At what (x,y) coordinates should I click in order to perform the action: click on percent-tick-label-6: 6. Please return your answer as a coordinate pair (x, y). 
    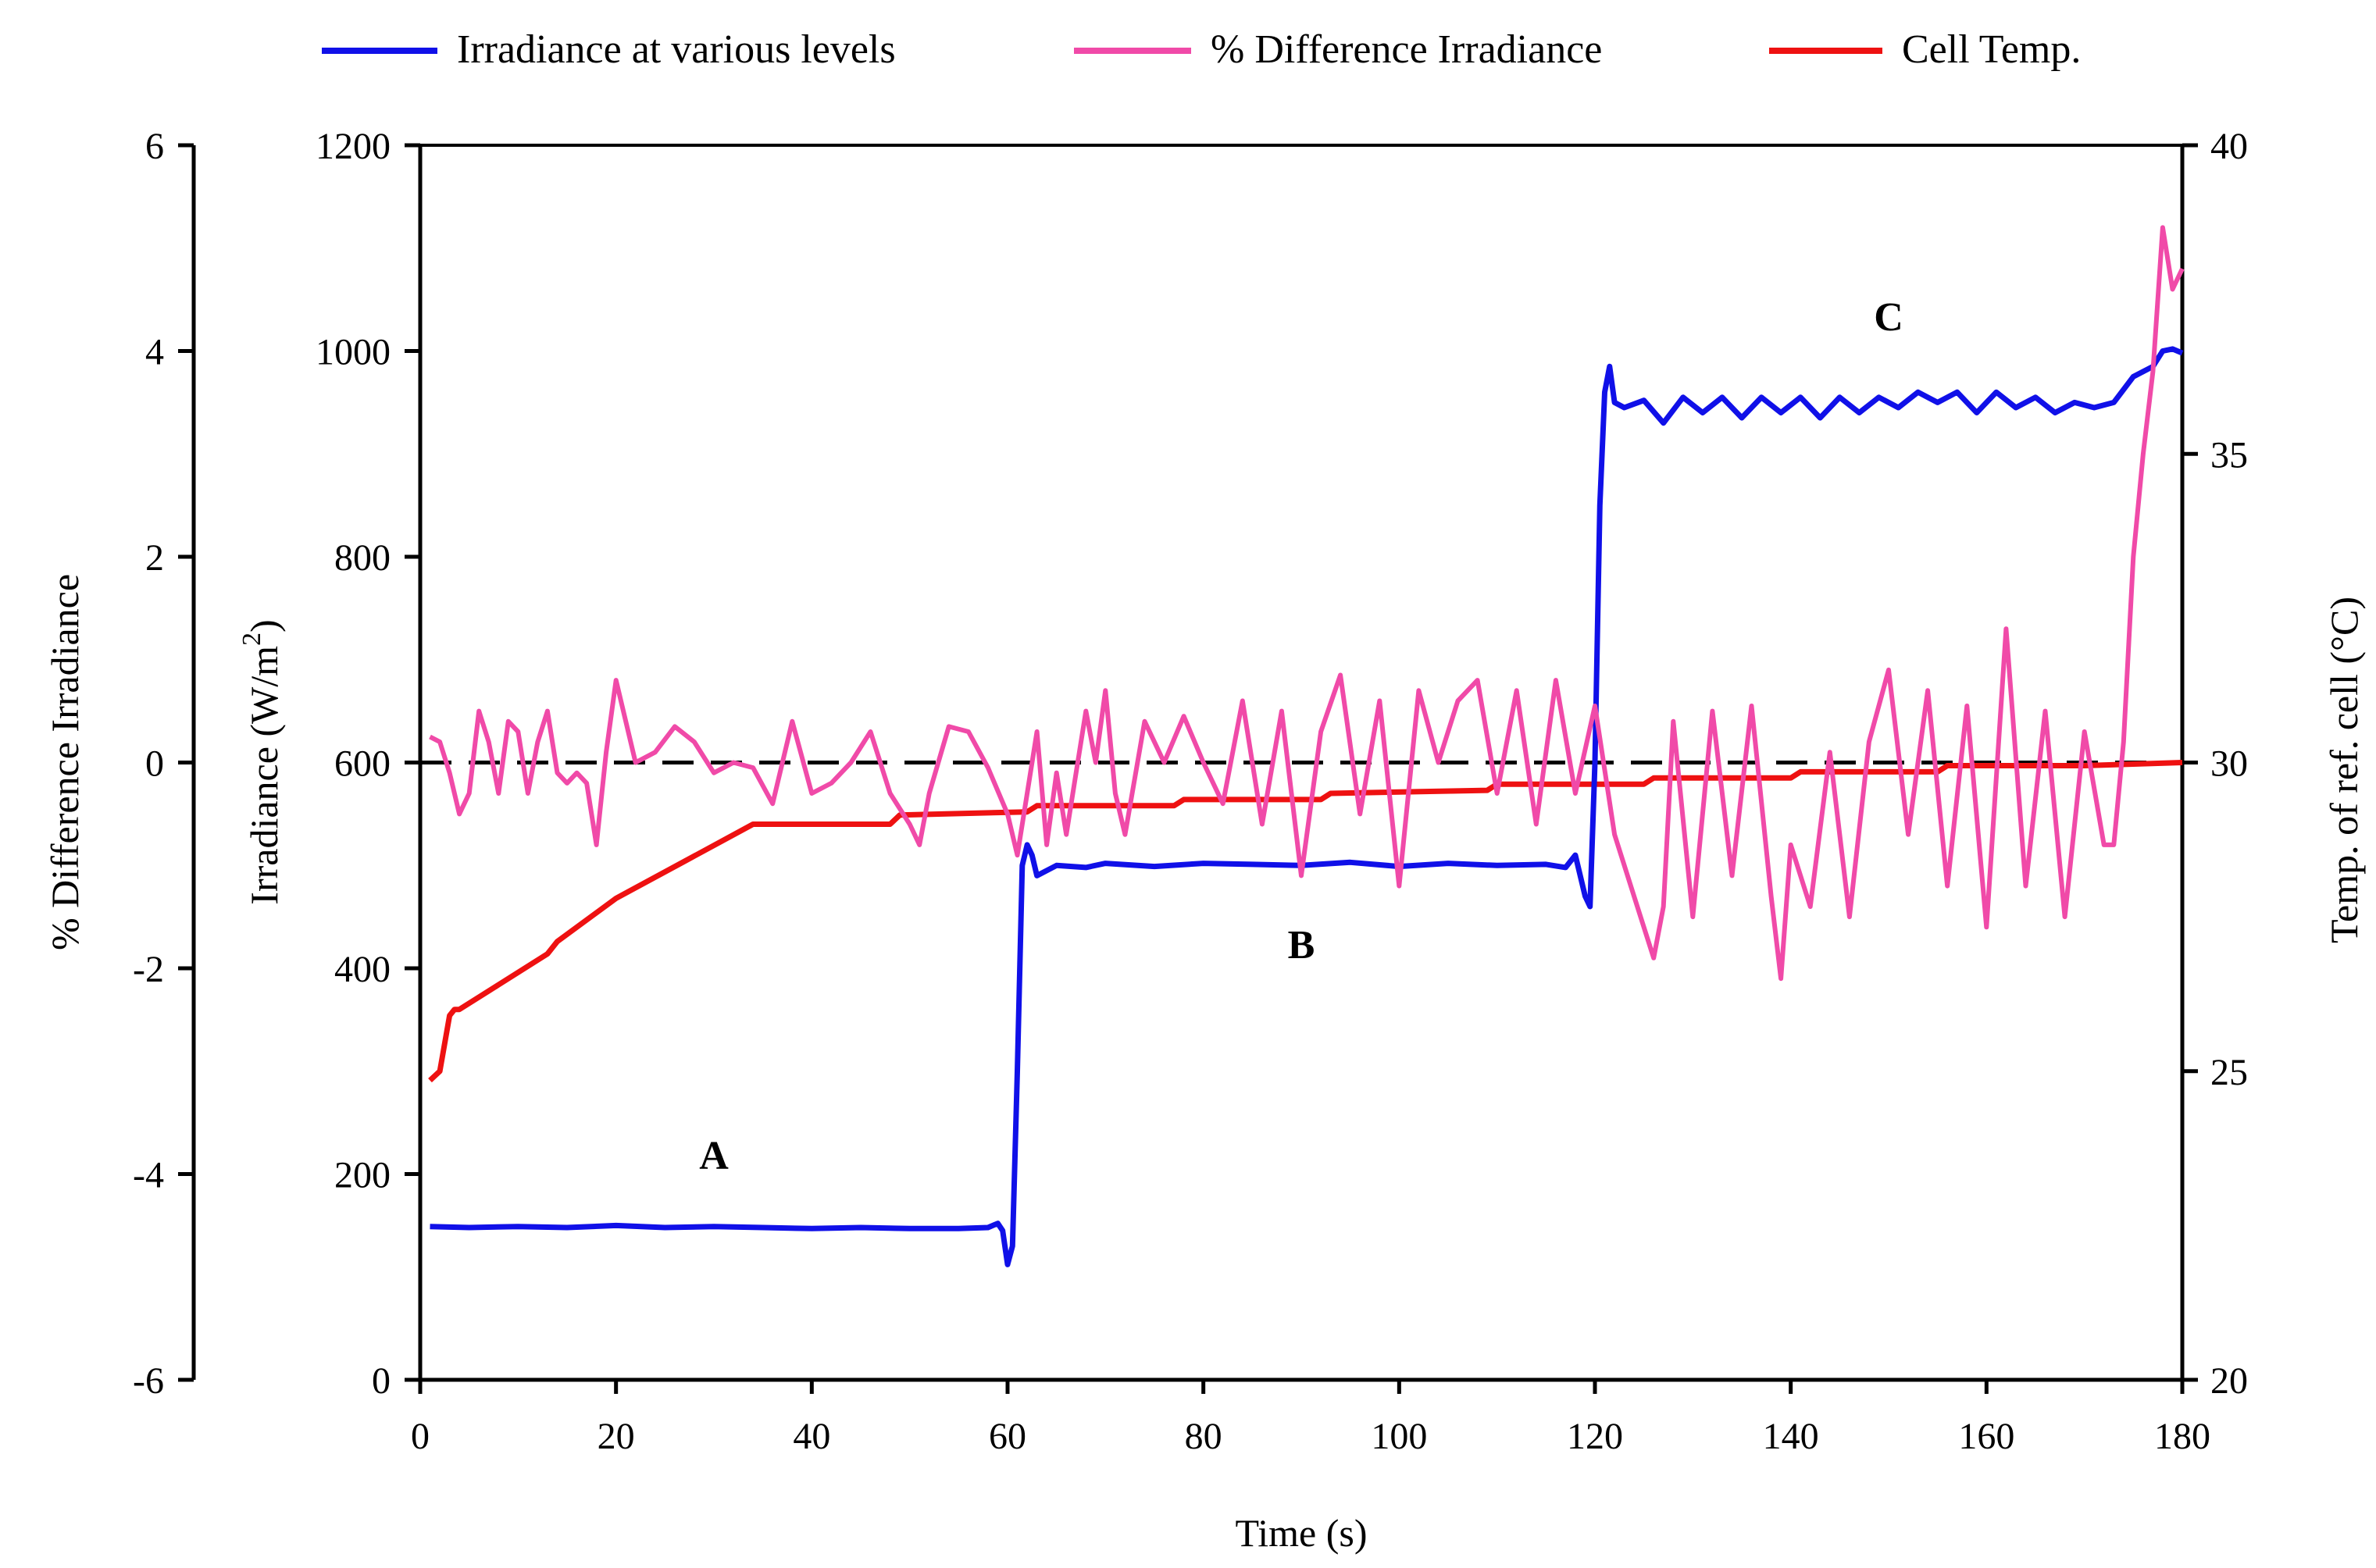
    Looking at the image, I should click on (154, 146).